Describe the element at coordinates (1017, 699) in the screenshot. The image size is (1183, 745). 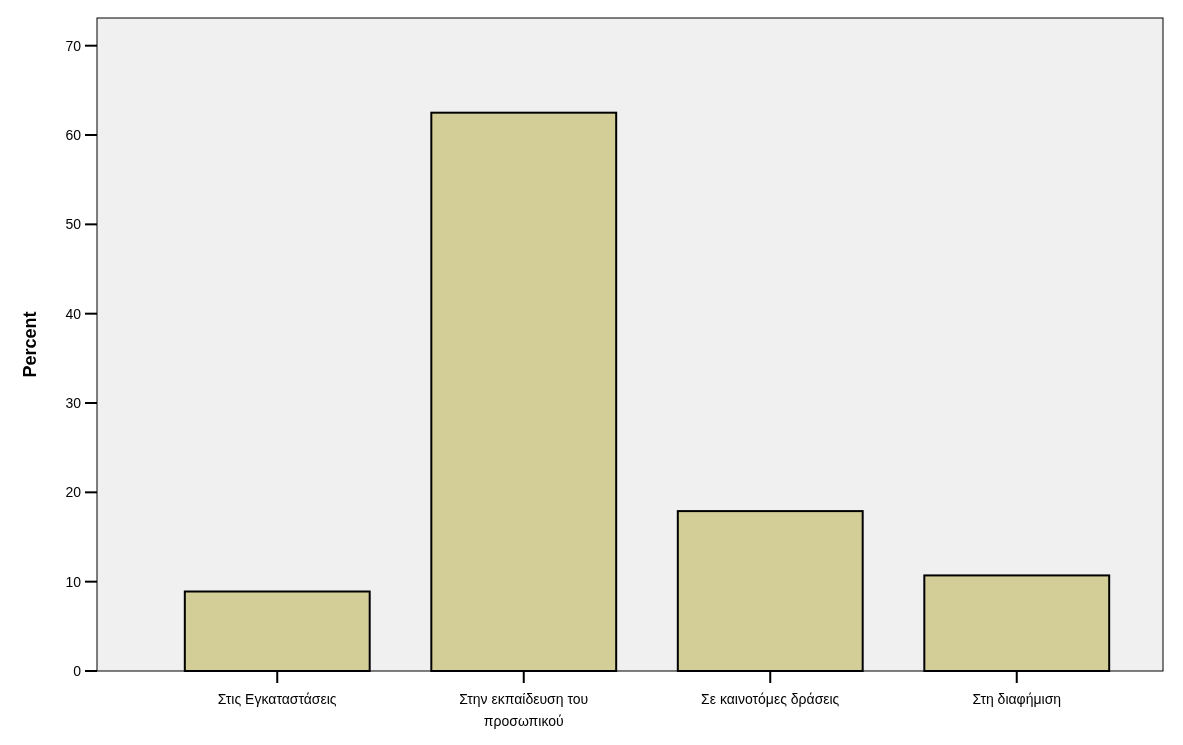
I see `x-tick-label: Στη διαφήμιση` at that location.